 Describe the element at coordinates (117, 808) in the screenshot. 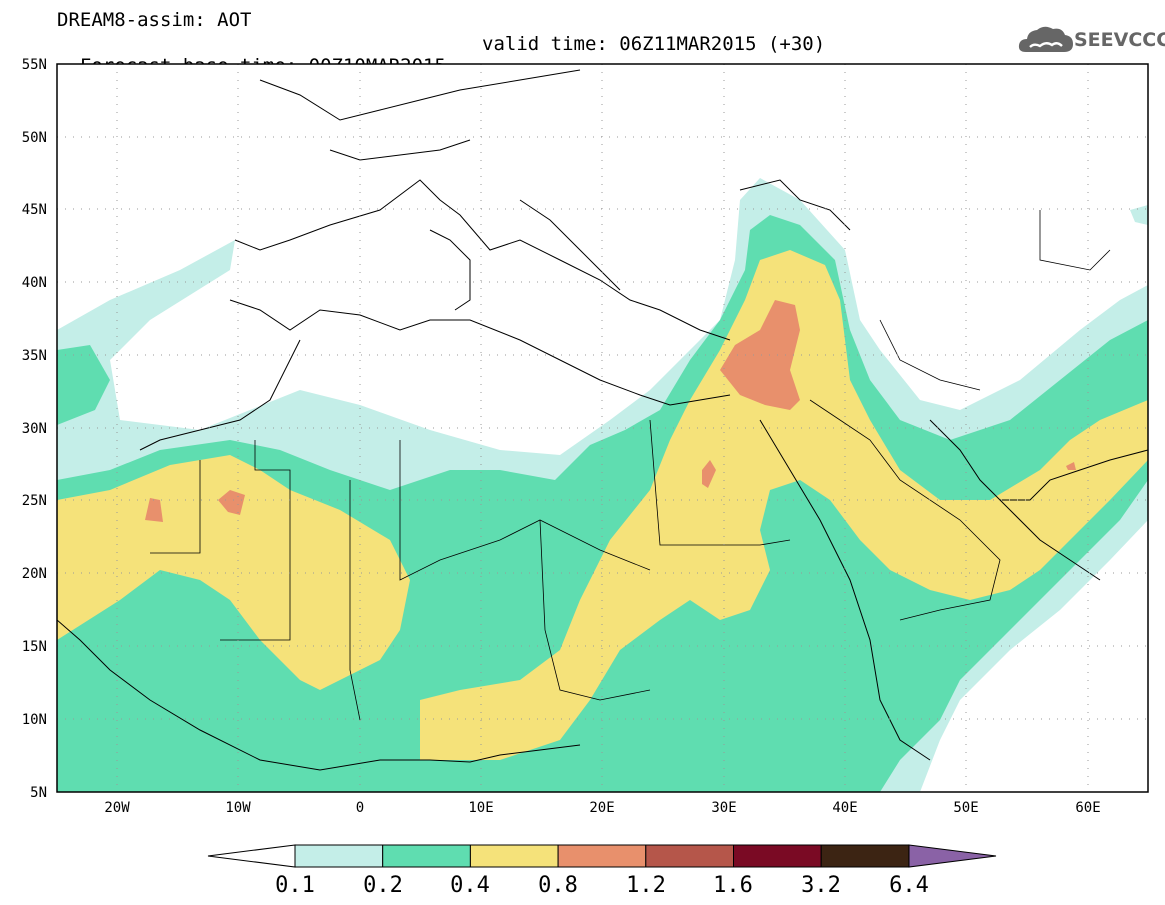

I see `lon-tick-label: 20W` at that location.